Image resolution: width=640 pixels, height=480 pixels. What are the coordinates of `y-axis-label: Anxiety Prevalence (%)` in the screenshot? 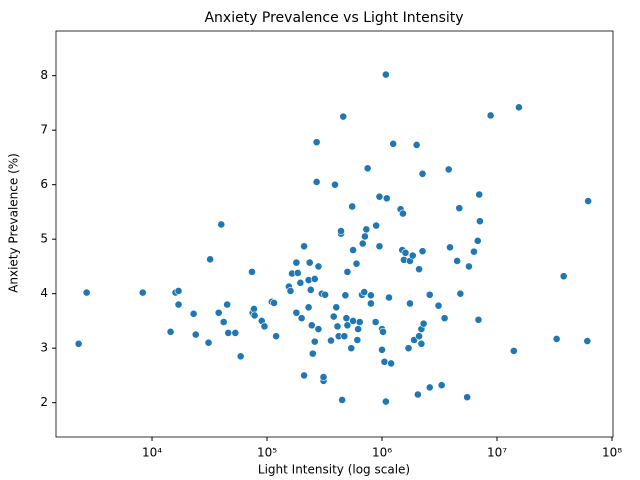 It's located at (14, 223).